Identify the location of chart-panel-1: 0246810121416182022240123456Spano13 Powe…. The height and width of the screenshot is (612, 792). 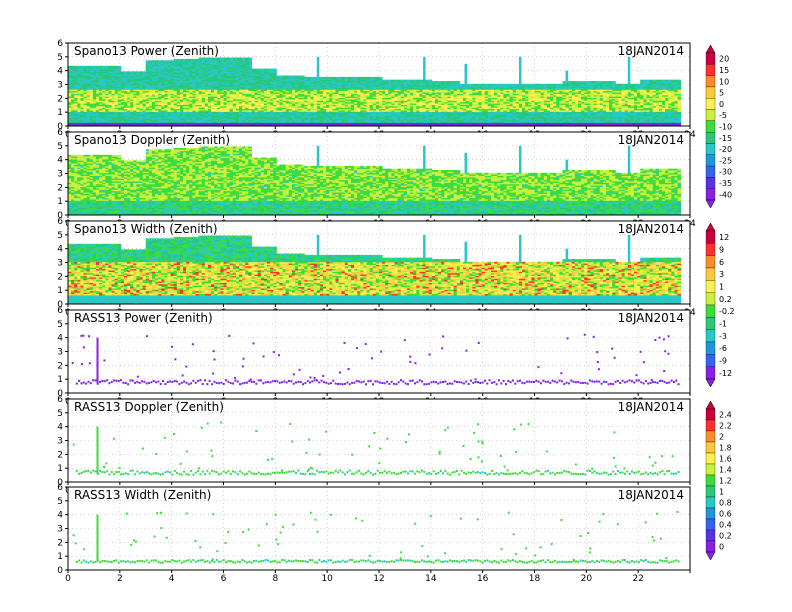
(376, 89).